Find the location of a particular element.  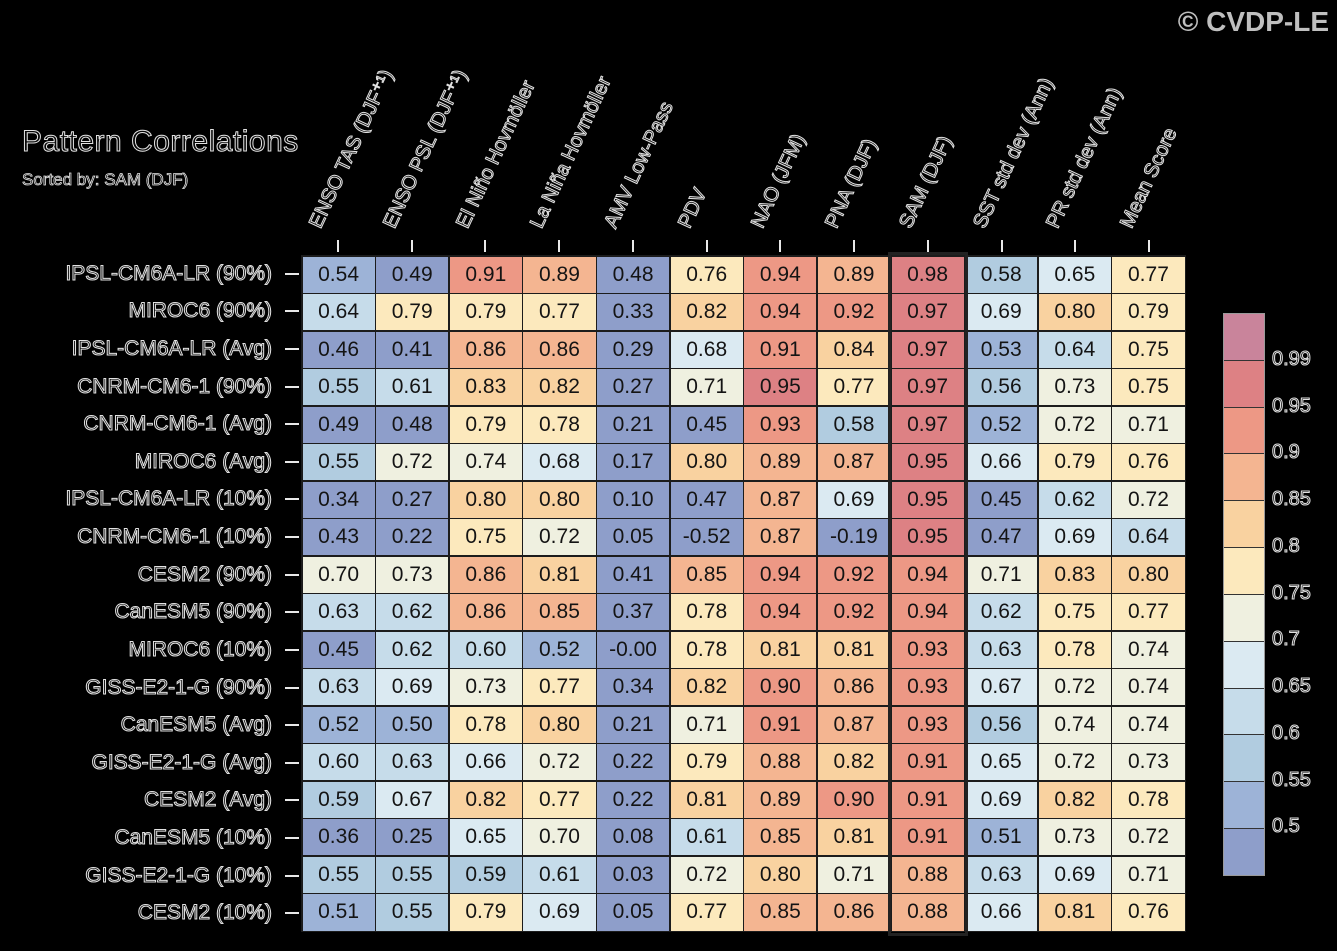

heatmap-cell: 0.65 is located at coordinates (485, 837).